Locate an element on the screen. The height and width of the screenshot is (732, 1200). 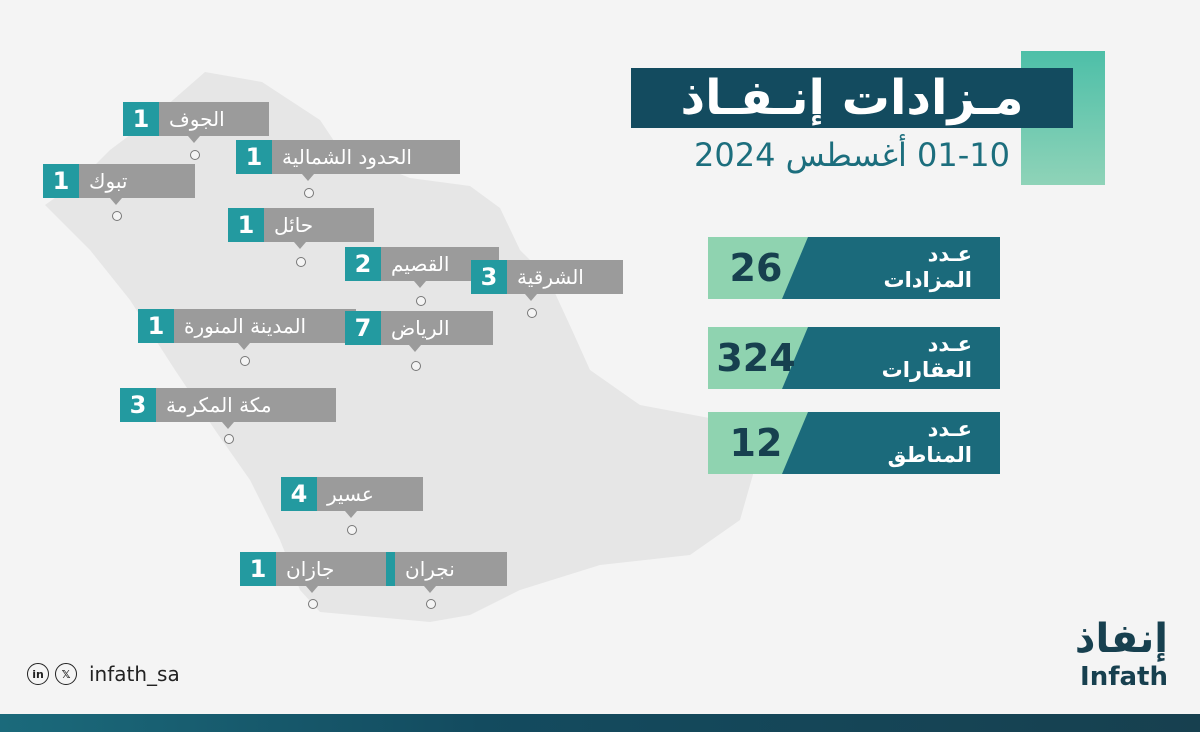
logo-arabic: إنفاذ is located at coordinates (1121, 639).